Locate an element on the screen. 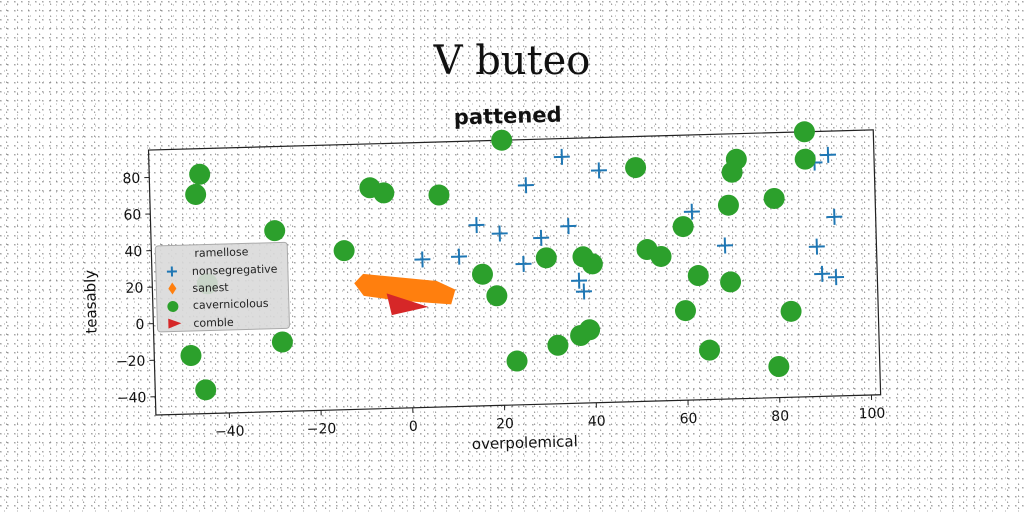 The width and height of the screenshot is (1024, 512). sanest-shape is located at coordinates (405, 289).